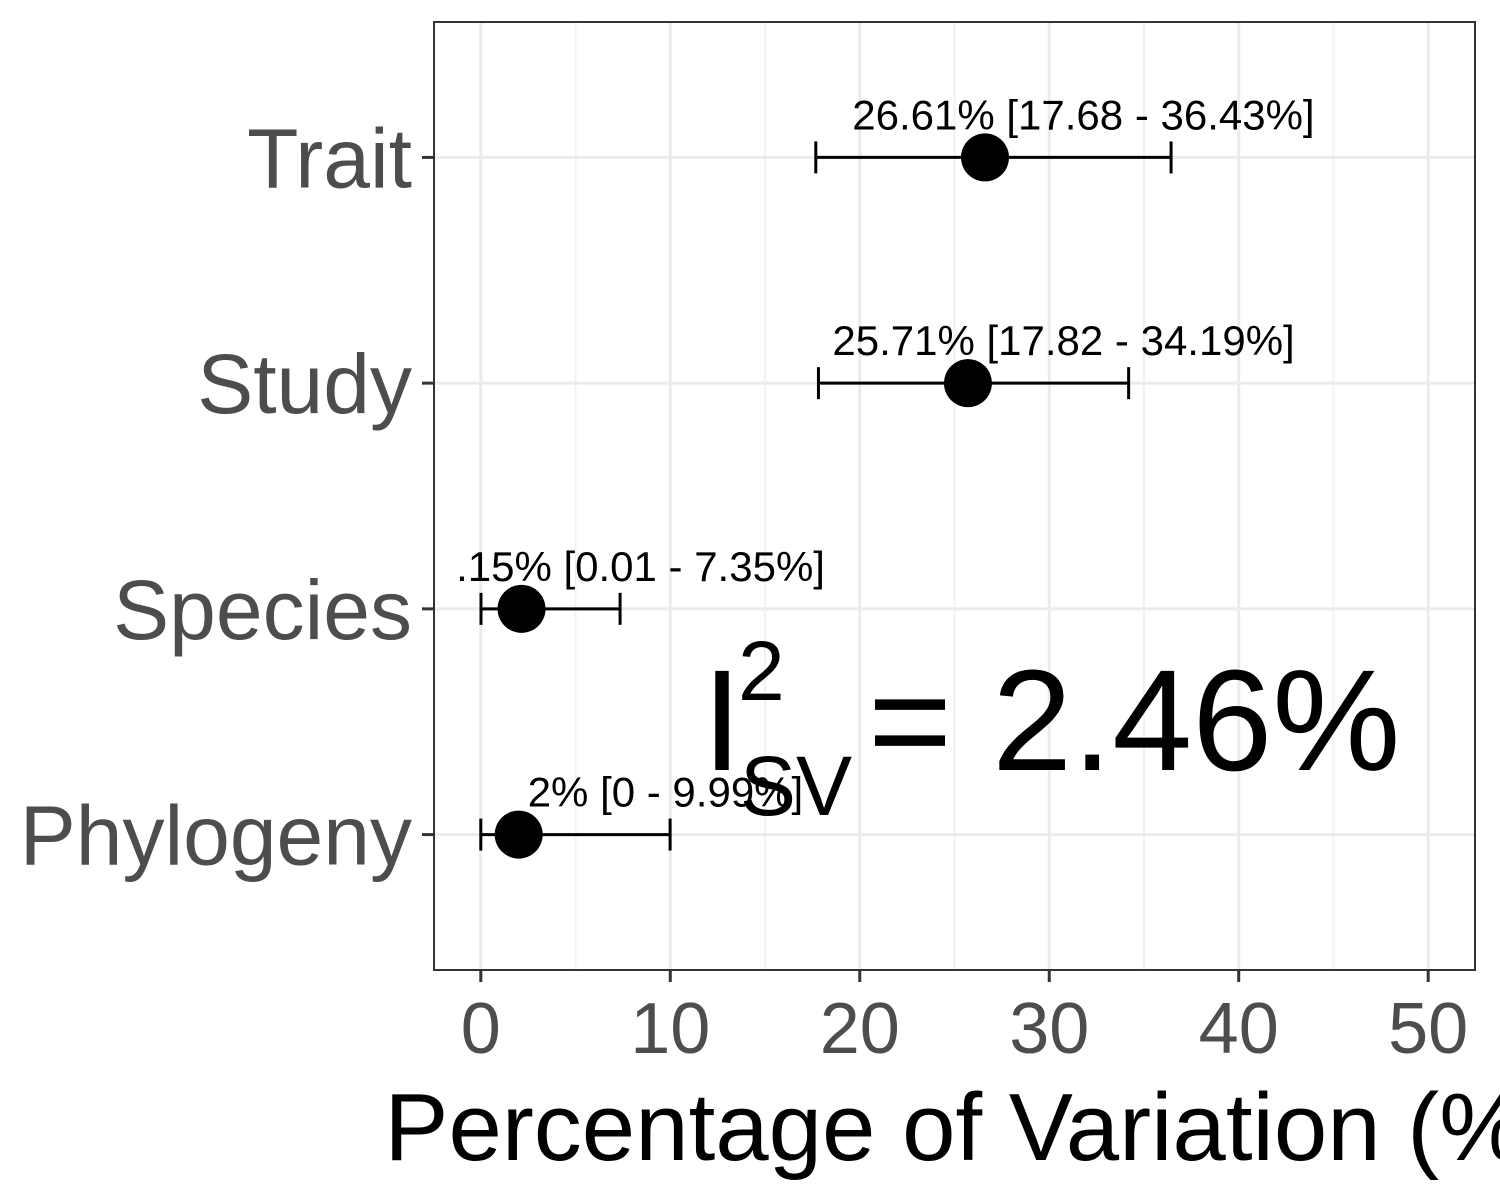 This screenshot has width=1500, height=1199. What do you see at coordinates (1063, 340) in the screenshot?
I see `data-label: 25.71% [17.82 - 34.19%]` at bounding box center [1063, 340].